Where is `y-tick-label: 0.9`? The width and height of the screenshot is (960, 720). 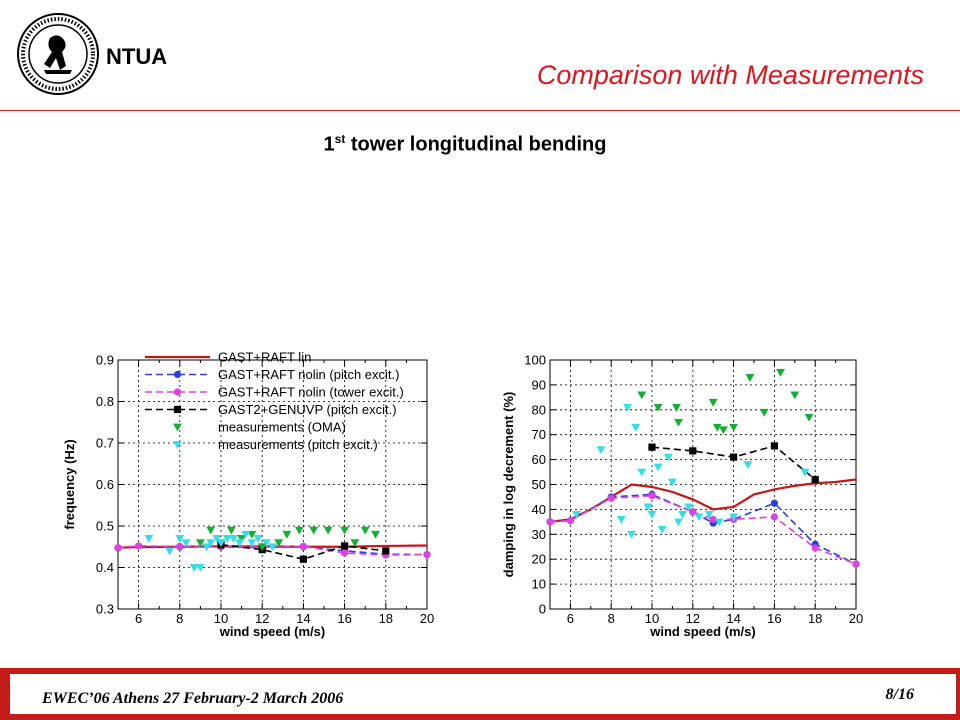
y-tick-label: 0.9 is located at coordinates (105, 360).